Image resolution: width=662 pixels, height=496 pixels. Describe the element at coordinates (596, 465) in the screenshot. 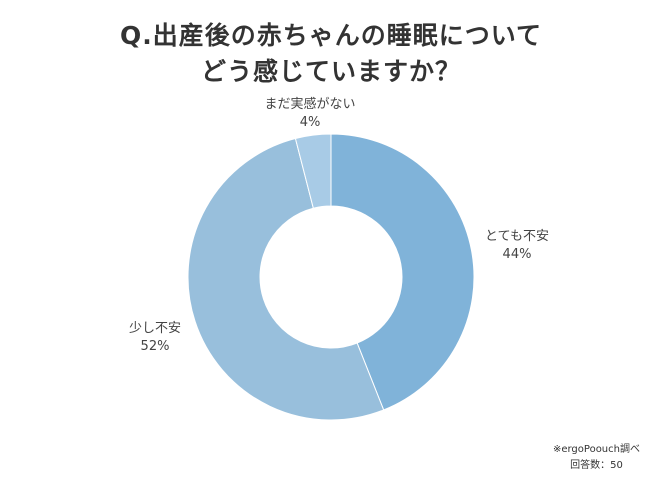

I see `footnote-respondents: 回答数：50` at that location.